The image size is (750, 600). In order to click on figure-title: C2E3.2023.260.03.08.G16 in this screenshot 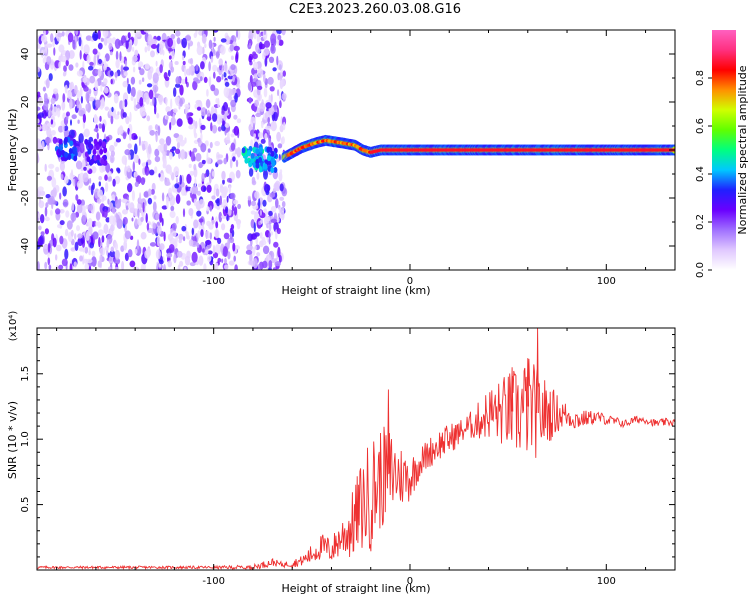, I will do `click(375, 9)`.